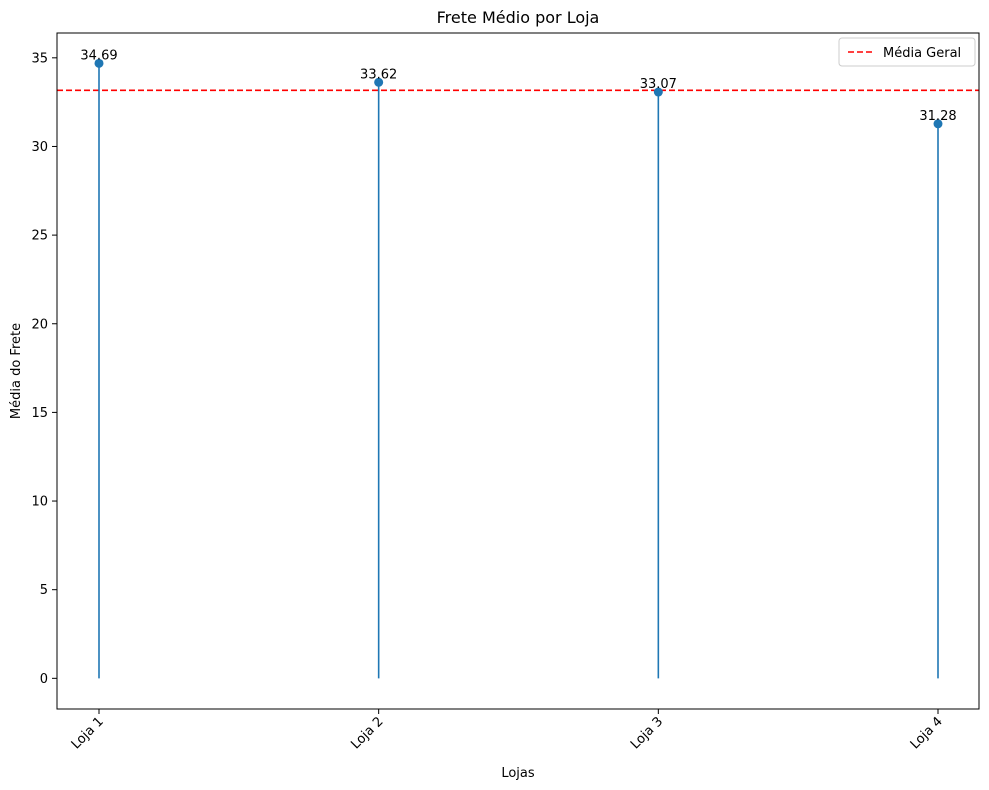  I want to click on y-tick-label: 15, so click(39, 413).